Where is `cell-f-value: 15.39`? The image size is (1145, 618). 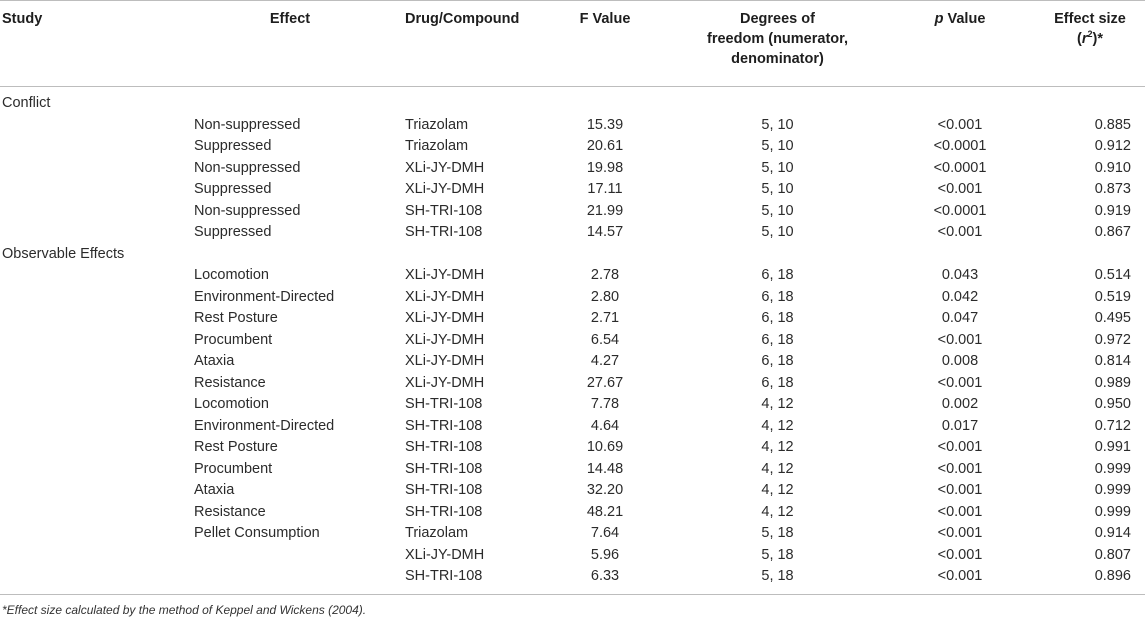
cell-f-value: 15.39 is located at coordinates (605, 124).